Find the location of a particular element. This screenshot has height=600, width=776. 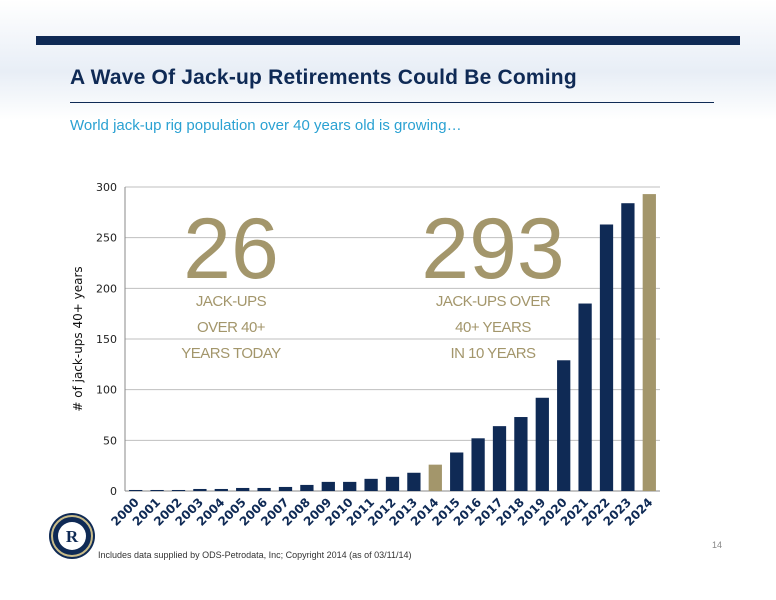

bar-2002 is located at coordinates (178, 490).